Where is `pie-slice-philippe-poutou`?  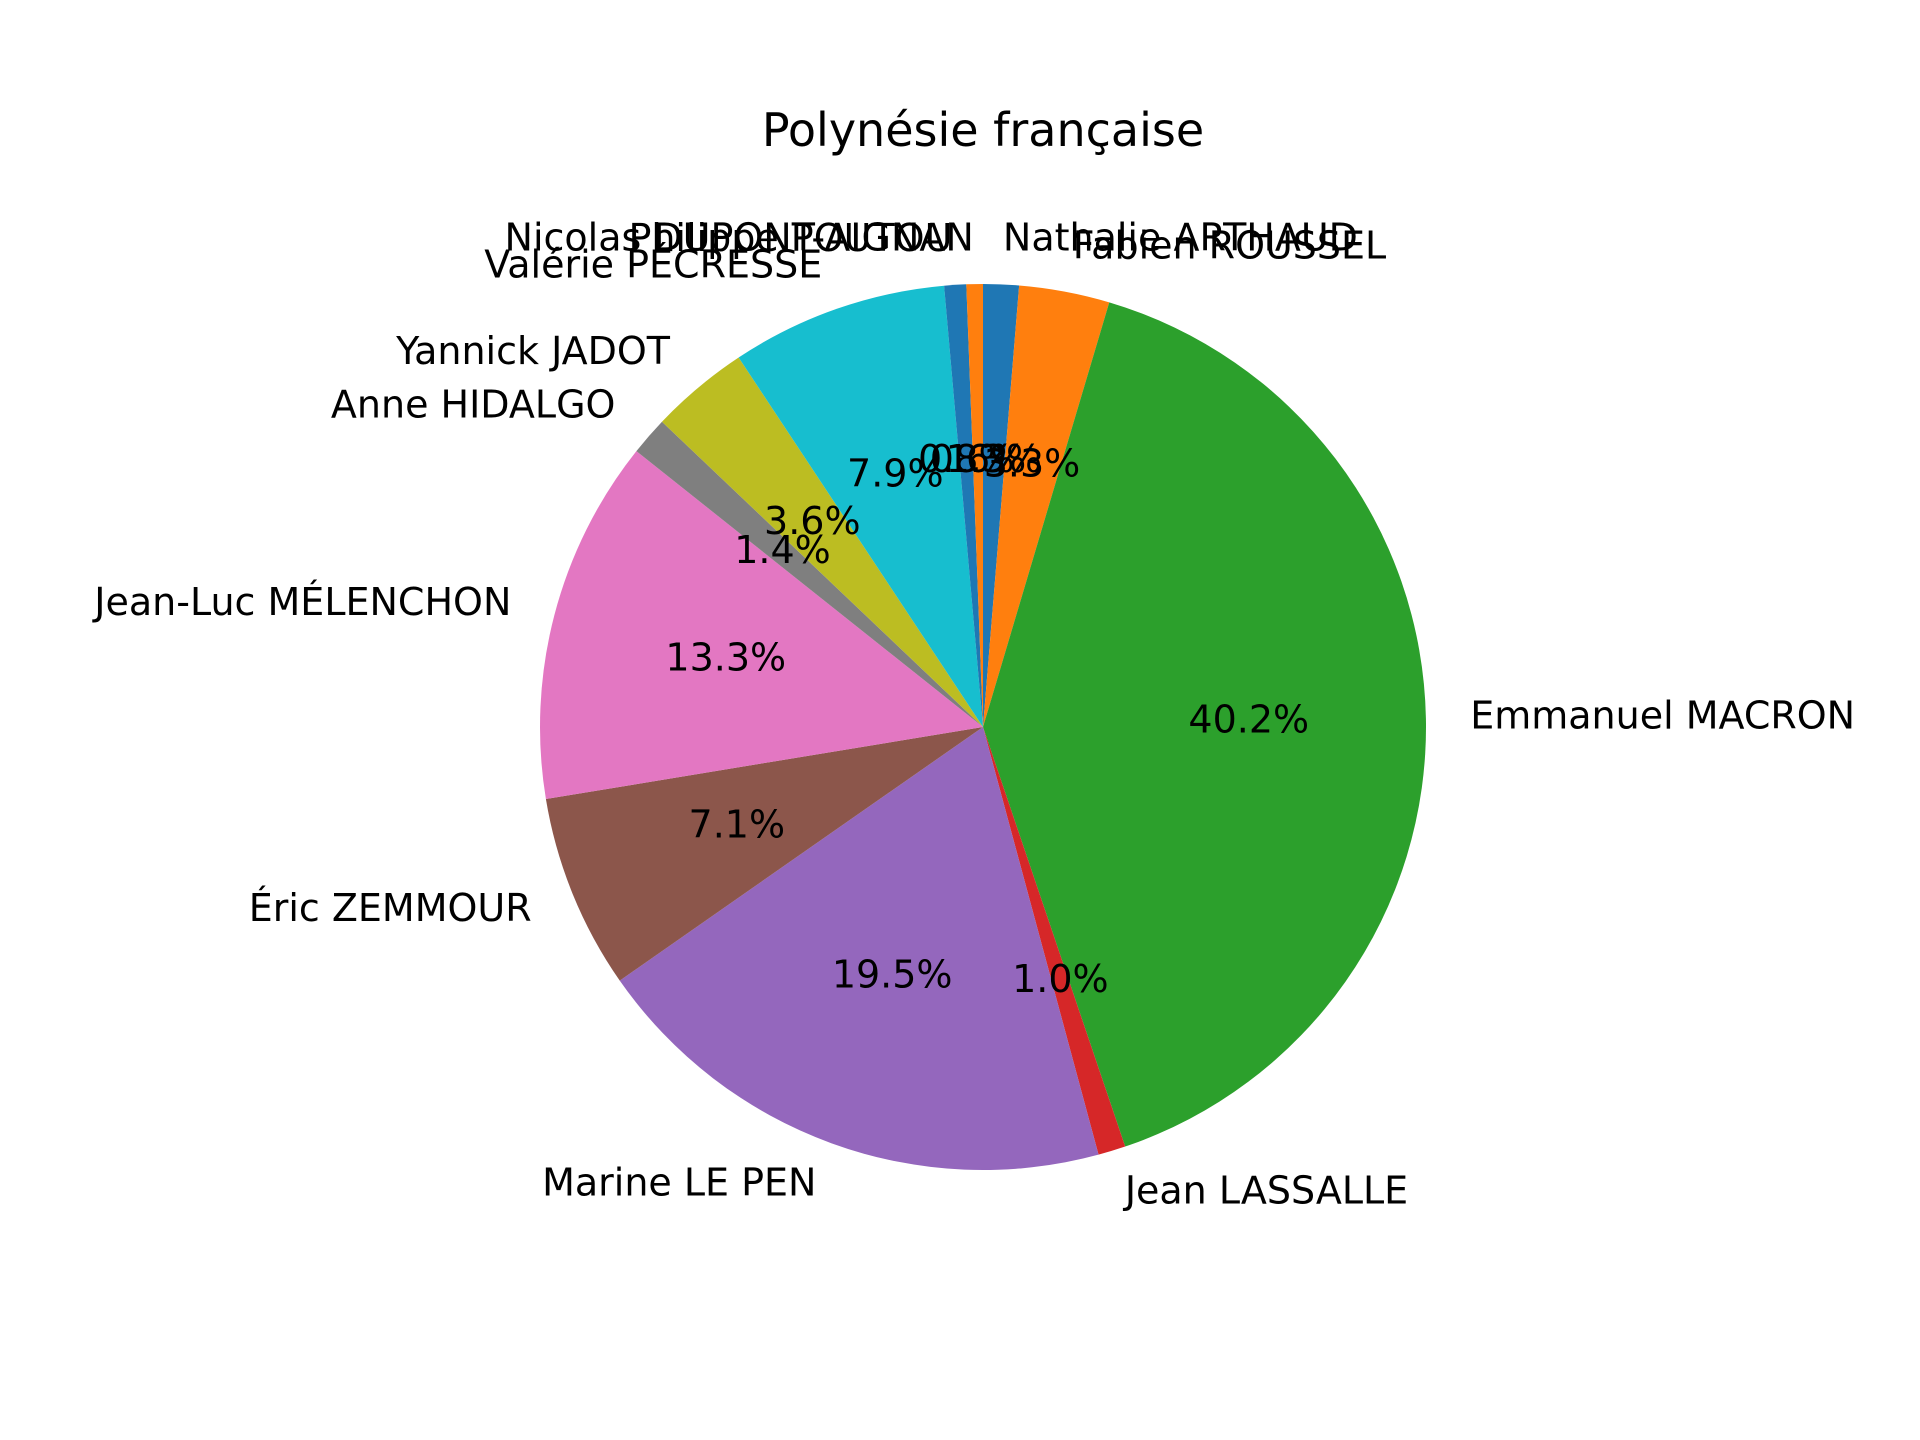
pie-slice-philippe-poutou is located at coordinates (963, 505).